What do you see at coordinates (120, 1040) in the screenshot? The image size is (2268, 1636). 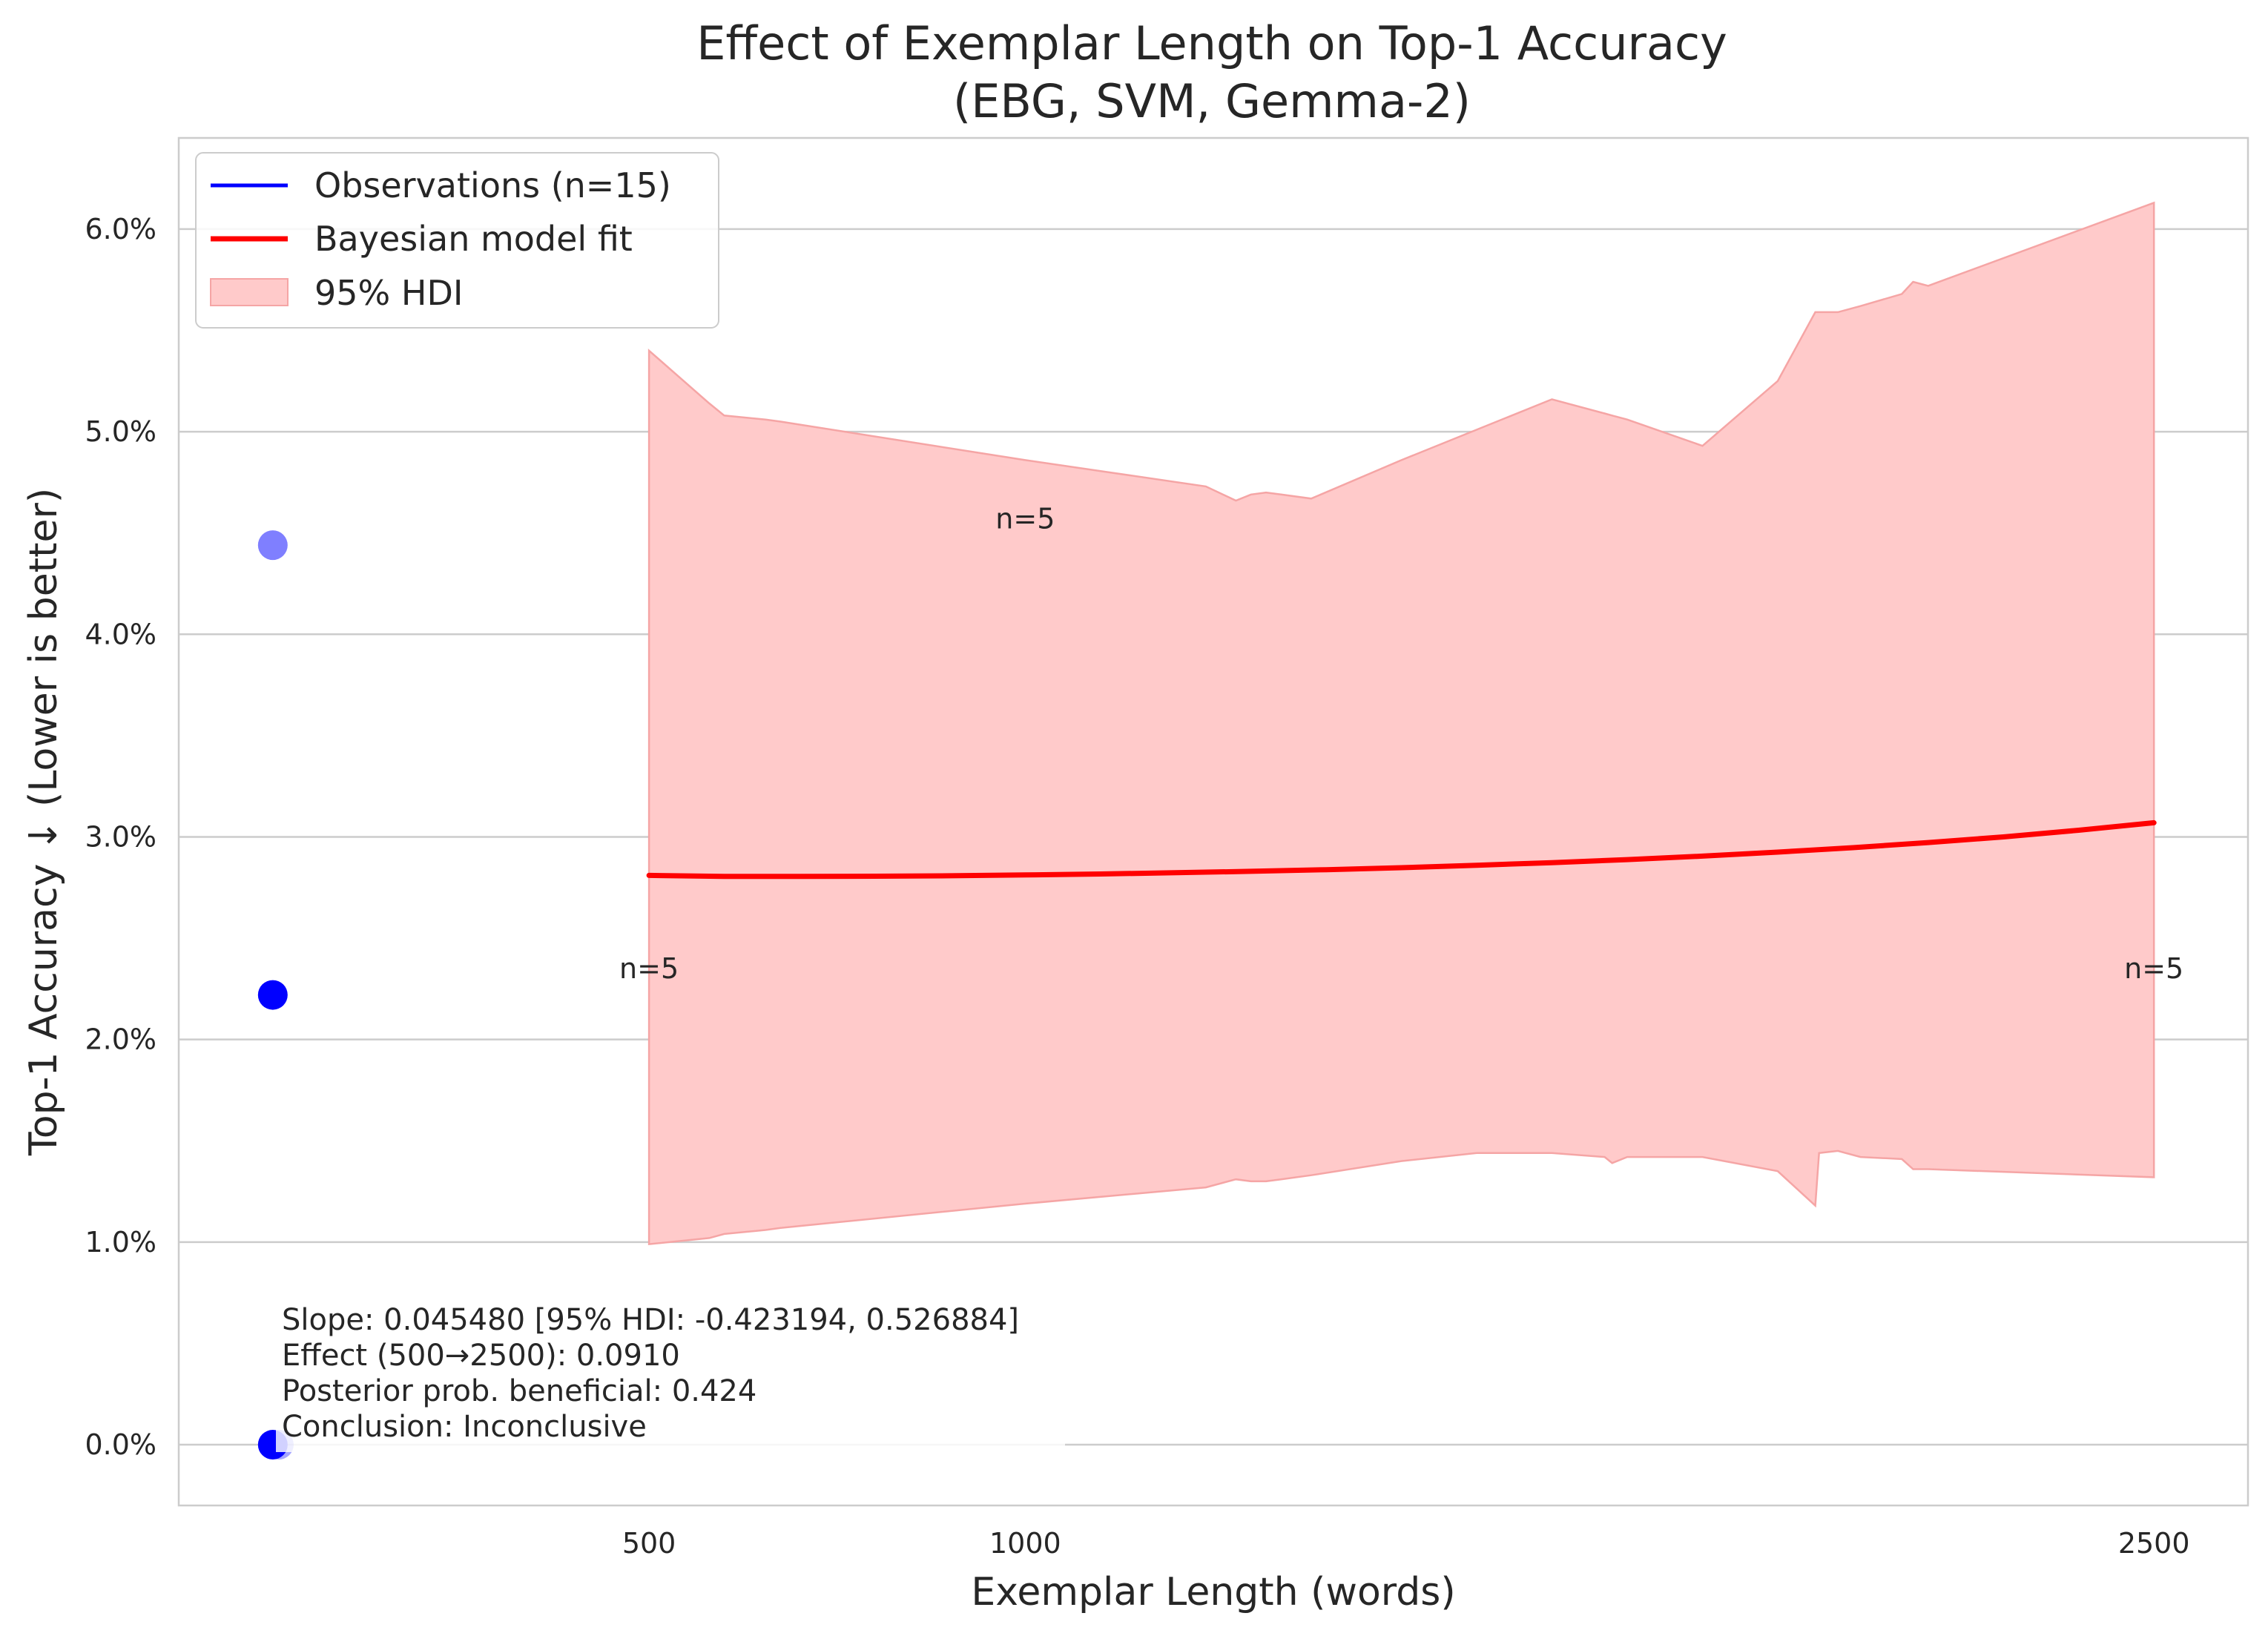 I see `y-tick-label-2: 2.0%` at bounding box center [120, 1040].